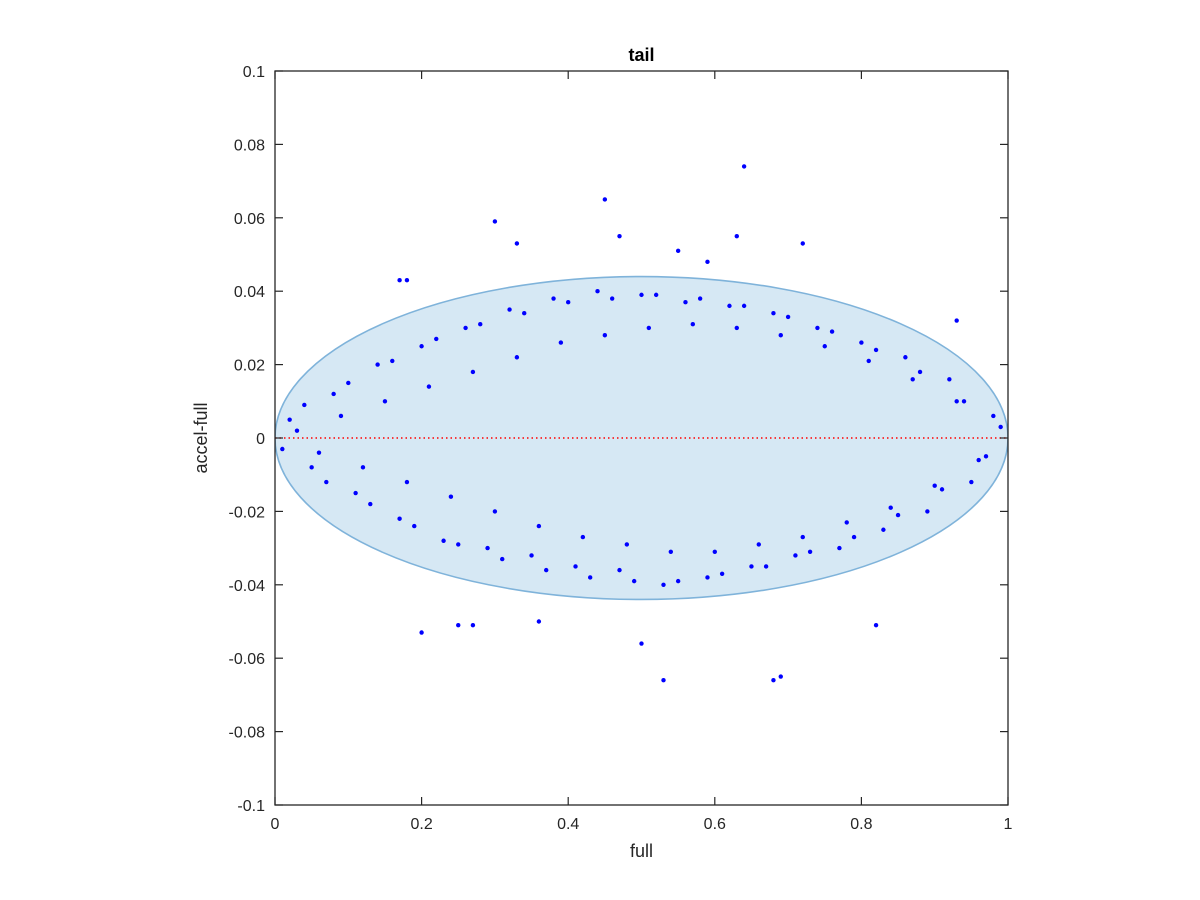  What do you see at coordinates (249, 145) in the screenshot?
I see `y-tick-label: 0.08` at bounding box center [249, 145].